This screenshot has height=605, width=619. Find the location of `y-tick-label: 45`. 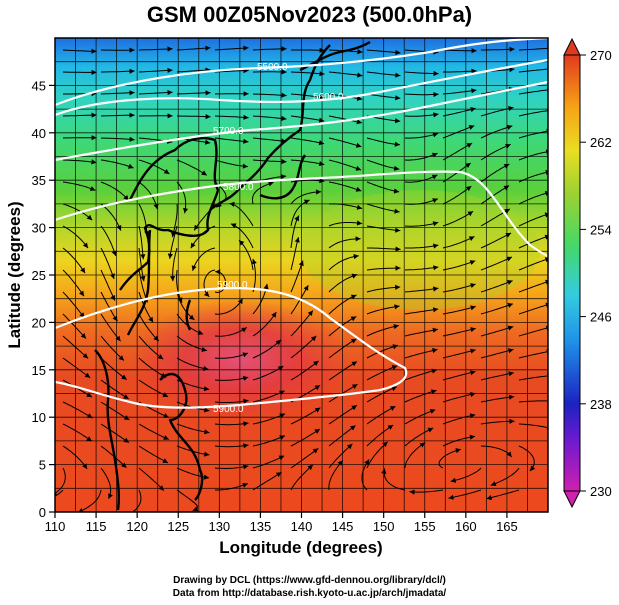

y-tick-label: 45 is located at coordinates (39, 85).